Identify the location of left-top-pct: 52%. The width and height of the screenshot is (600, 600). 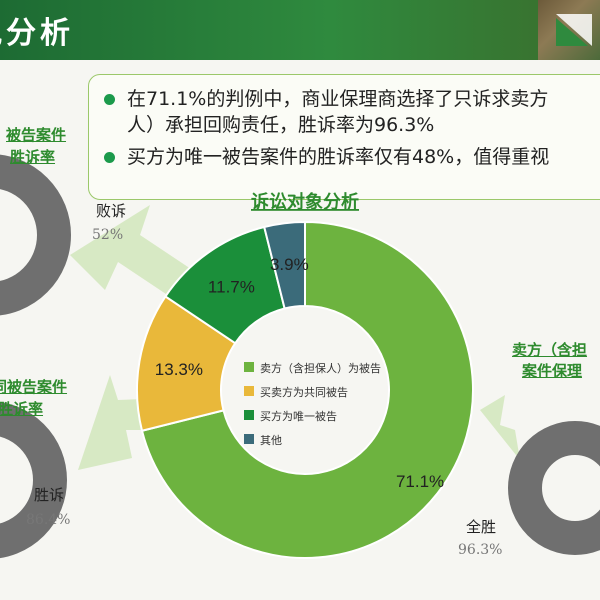
(108, 235).